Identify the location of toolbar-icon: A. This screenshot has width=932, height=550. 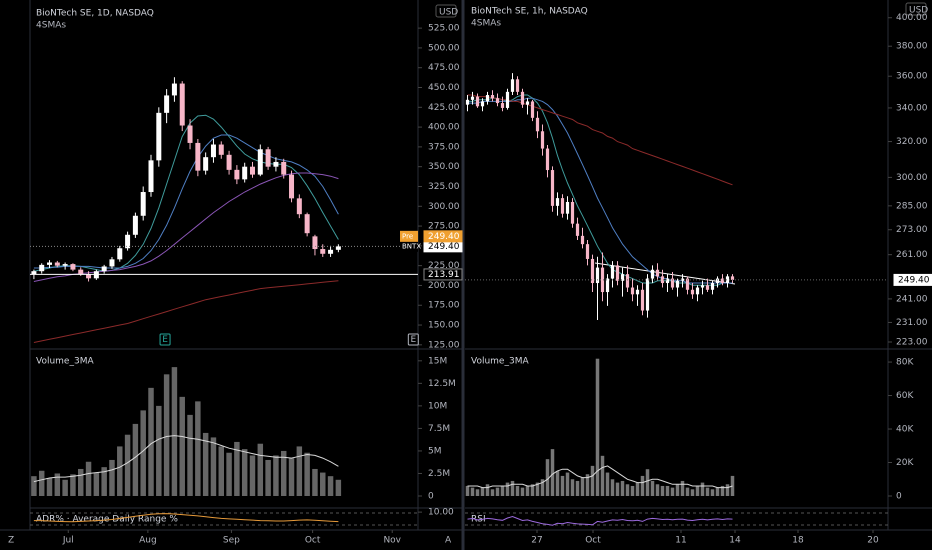
(448, 541).